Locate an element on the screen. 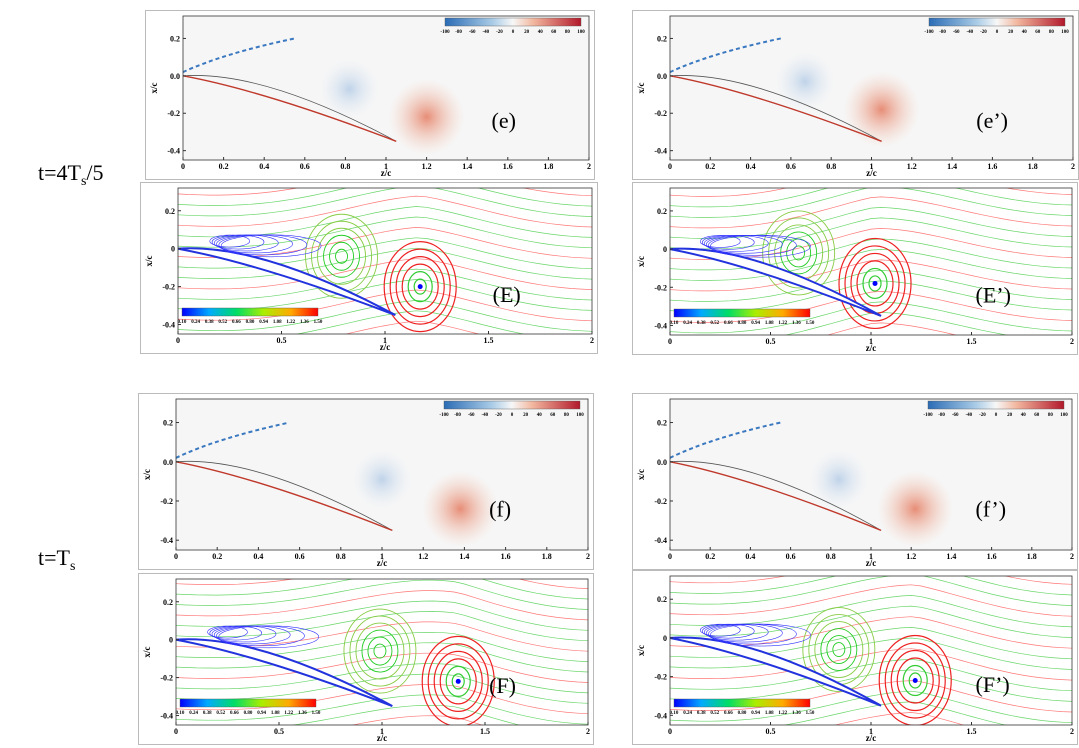 This screenshot has width=1079, height=748. x-tick-label: 0.6 is located at coordinates (791, 556).